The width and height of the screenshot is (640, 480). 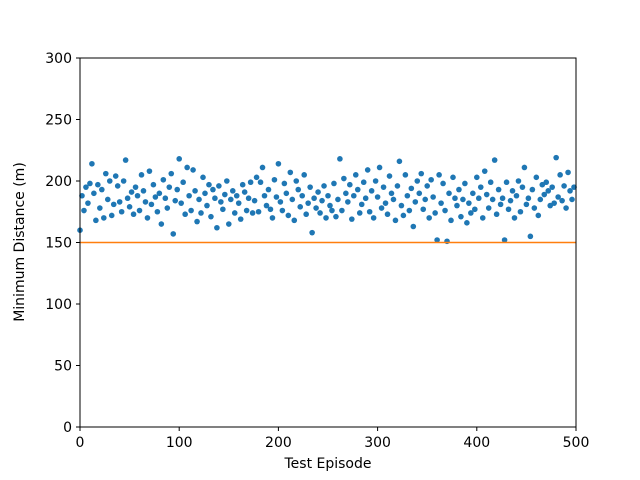 What do you see at coordinates (80, 443) in the screenshot?
I see `x-tick-label: 0` at bounding box center [80, 443].